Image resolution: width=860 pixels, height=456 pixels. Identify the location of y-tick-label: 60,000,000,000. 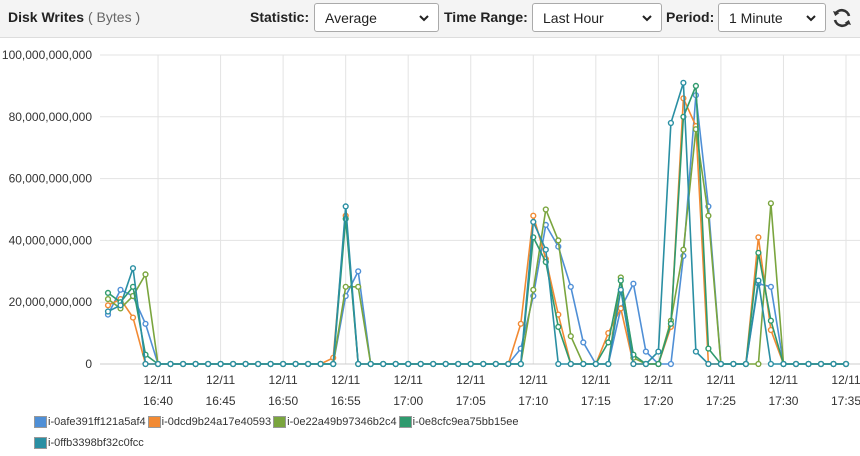
(51, 179).